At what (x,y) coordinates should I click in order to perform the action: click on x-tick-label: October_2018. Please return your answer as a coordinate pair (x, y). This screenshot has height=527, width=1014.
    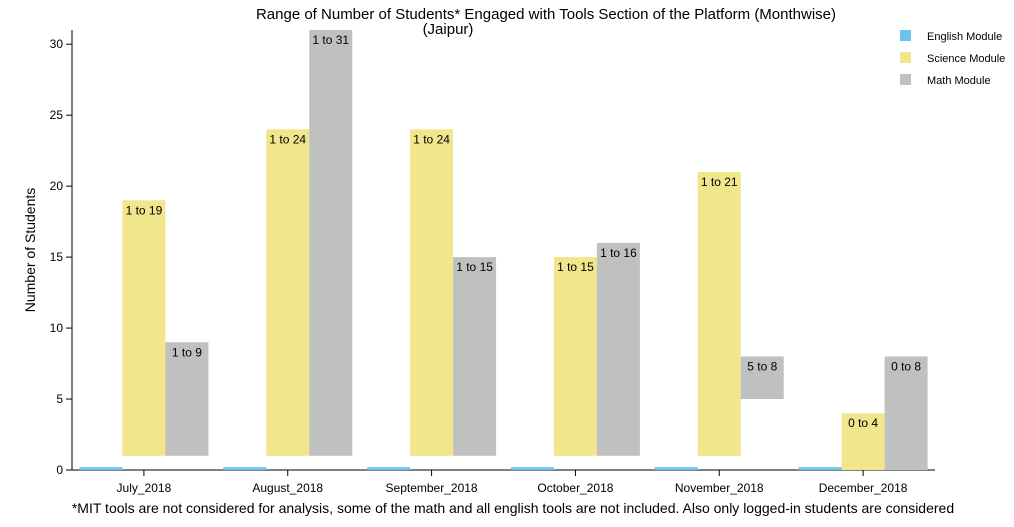
    Looking at the image, I should click on (575, 488).